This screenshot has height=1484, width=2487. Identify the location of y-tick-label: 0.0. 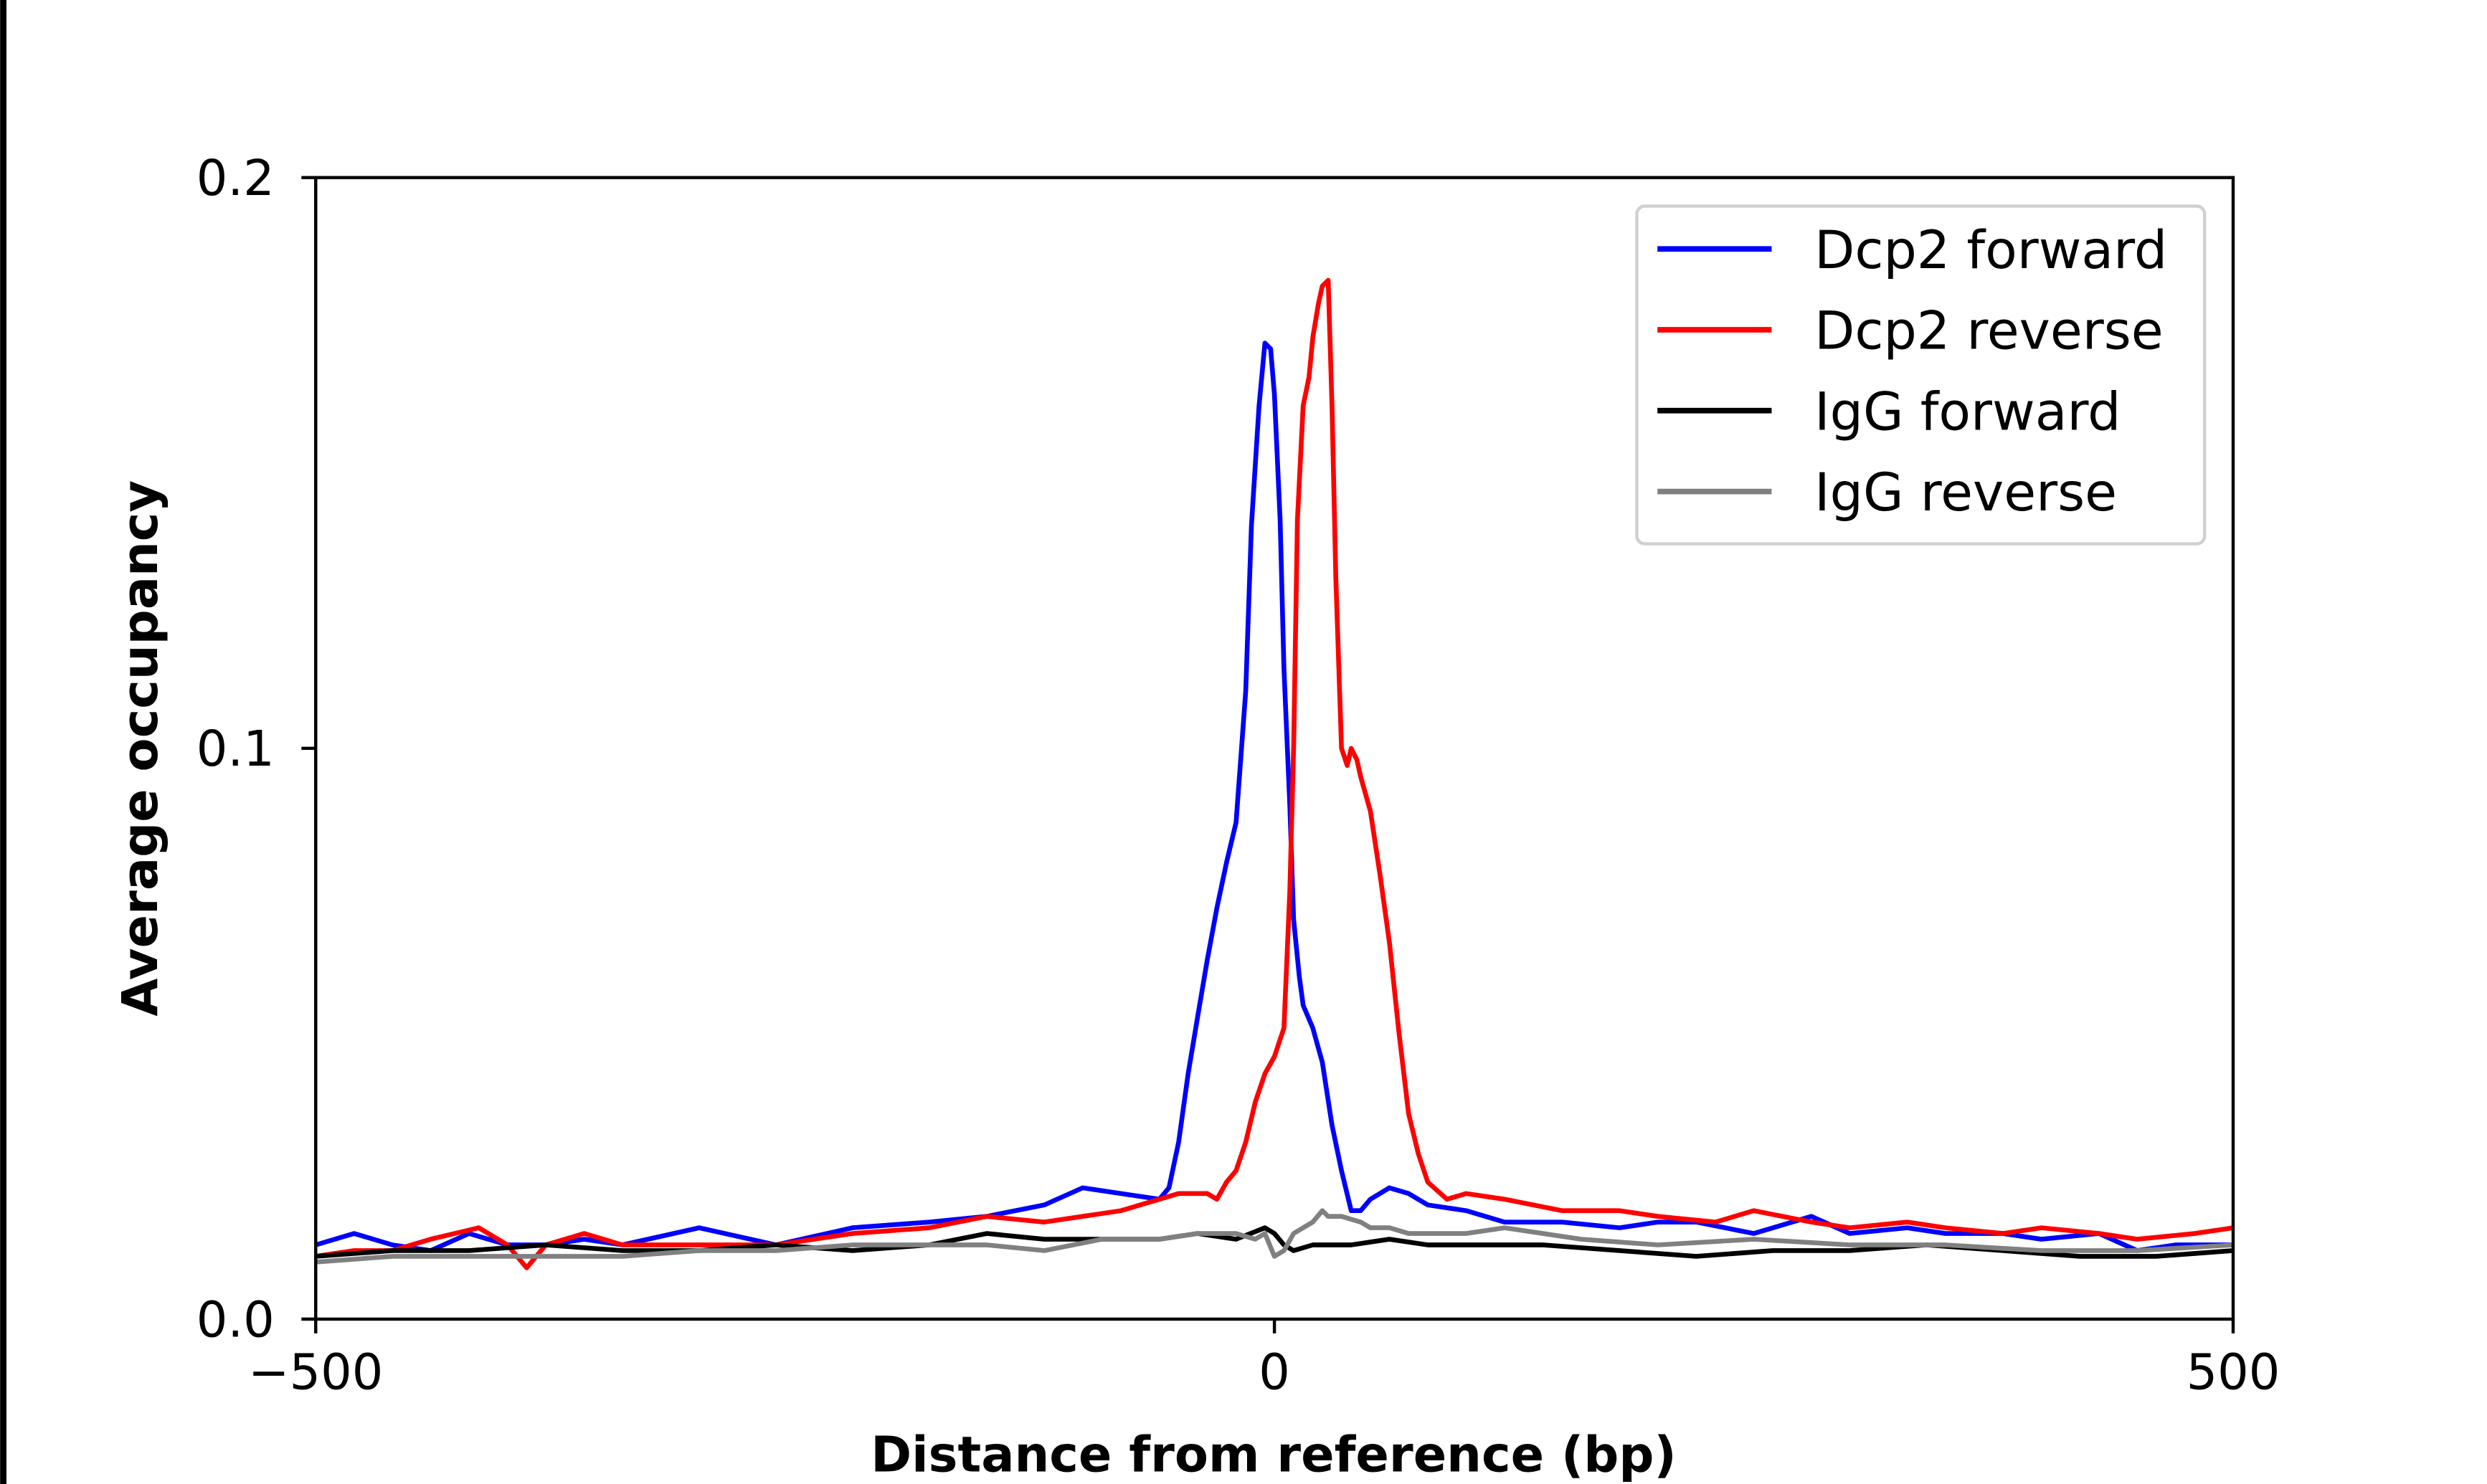
(235, 1320).